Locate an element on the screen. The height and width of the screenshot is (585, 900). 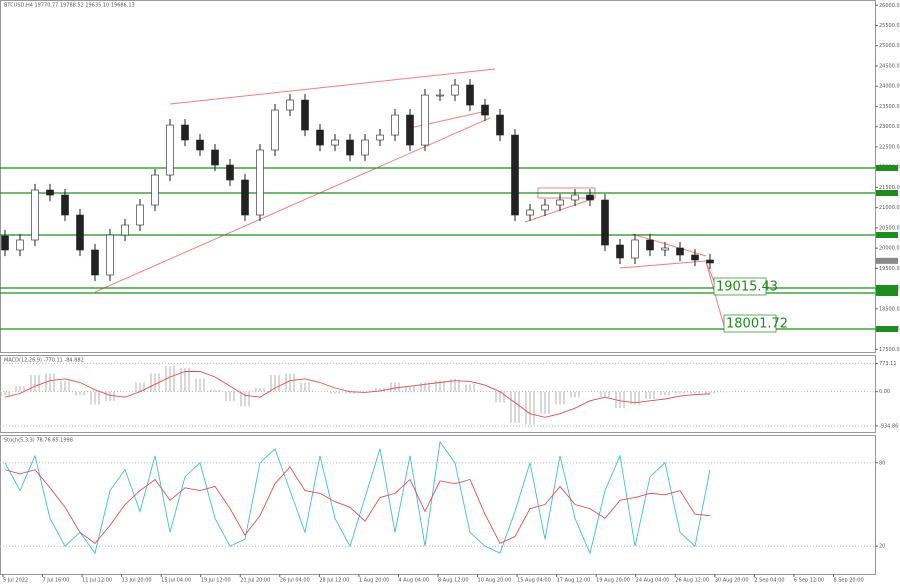
x-tick-label: 24 Aug 04:00 is located at coordinates (653, 581).